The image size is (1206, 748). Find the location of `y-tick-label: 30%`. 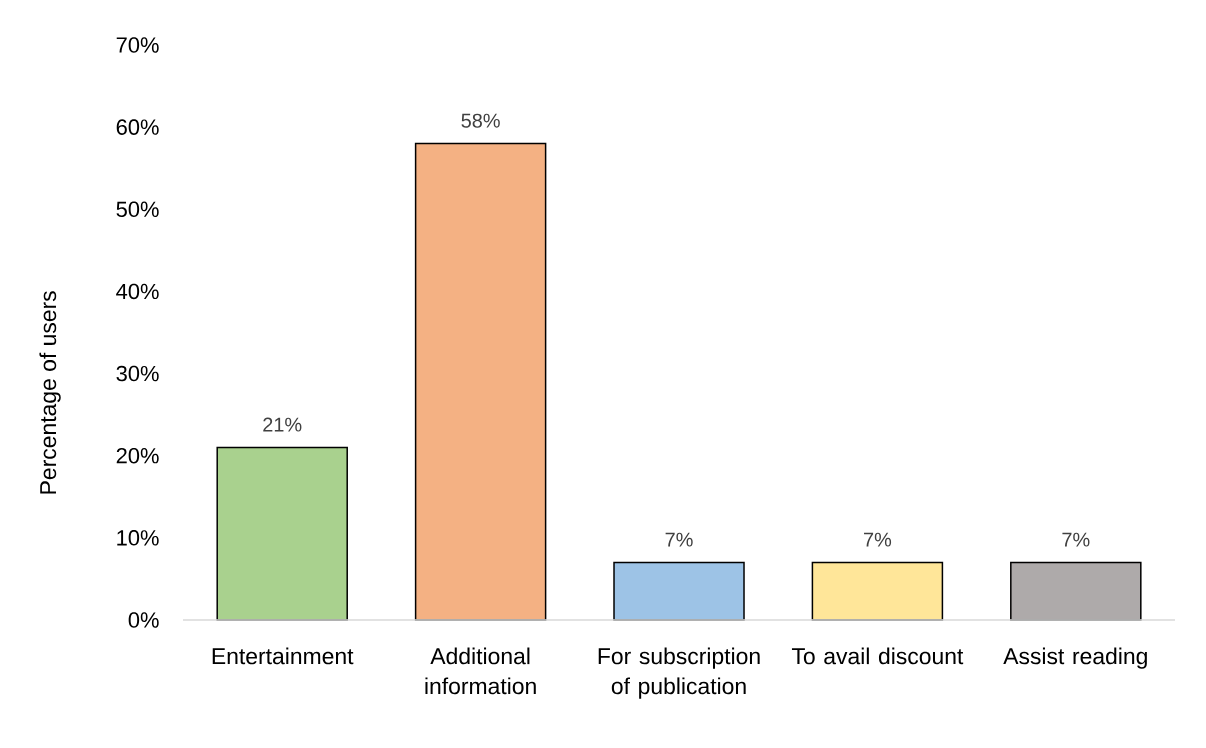

y-tick-label: 30% is located at coordinates (137, 373).